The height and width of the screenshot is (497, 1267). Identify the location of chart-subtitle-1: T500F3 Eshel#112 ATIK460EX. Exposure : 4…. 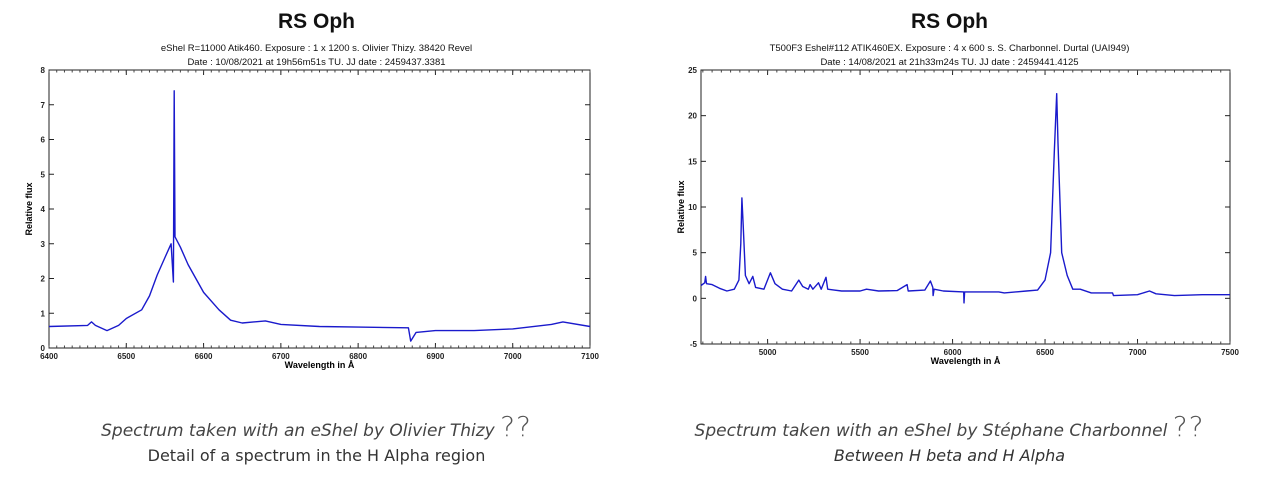
(949, 48).